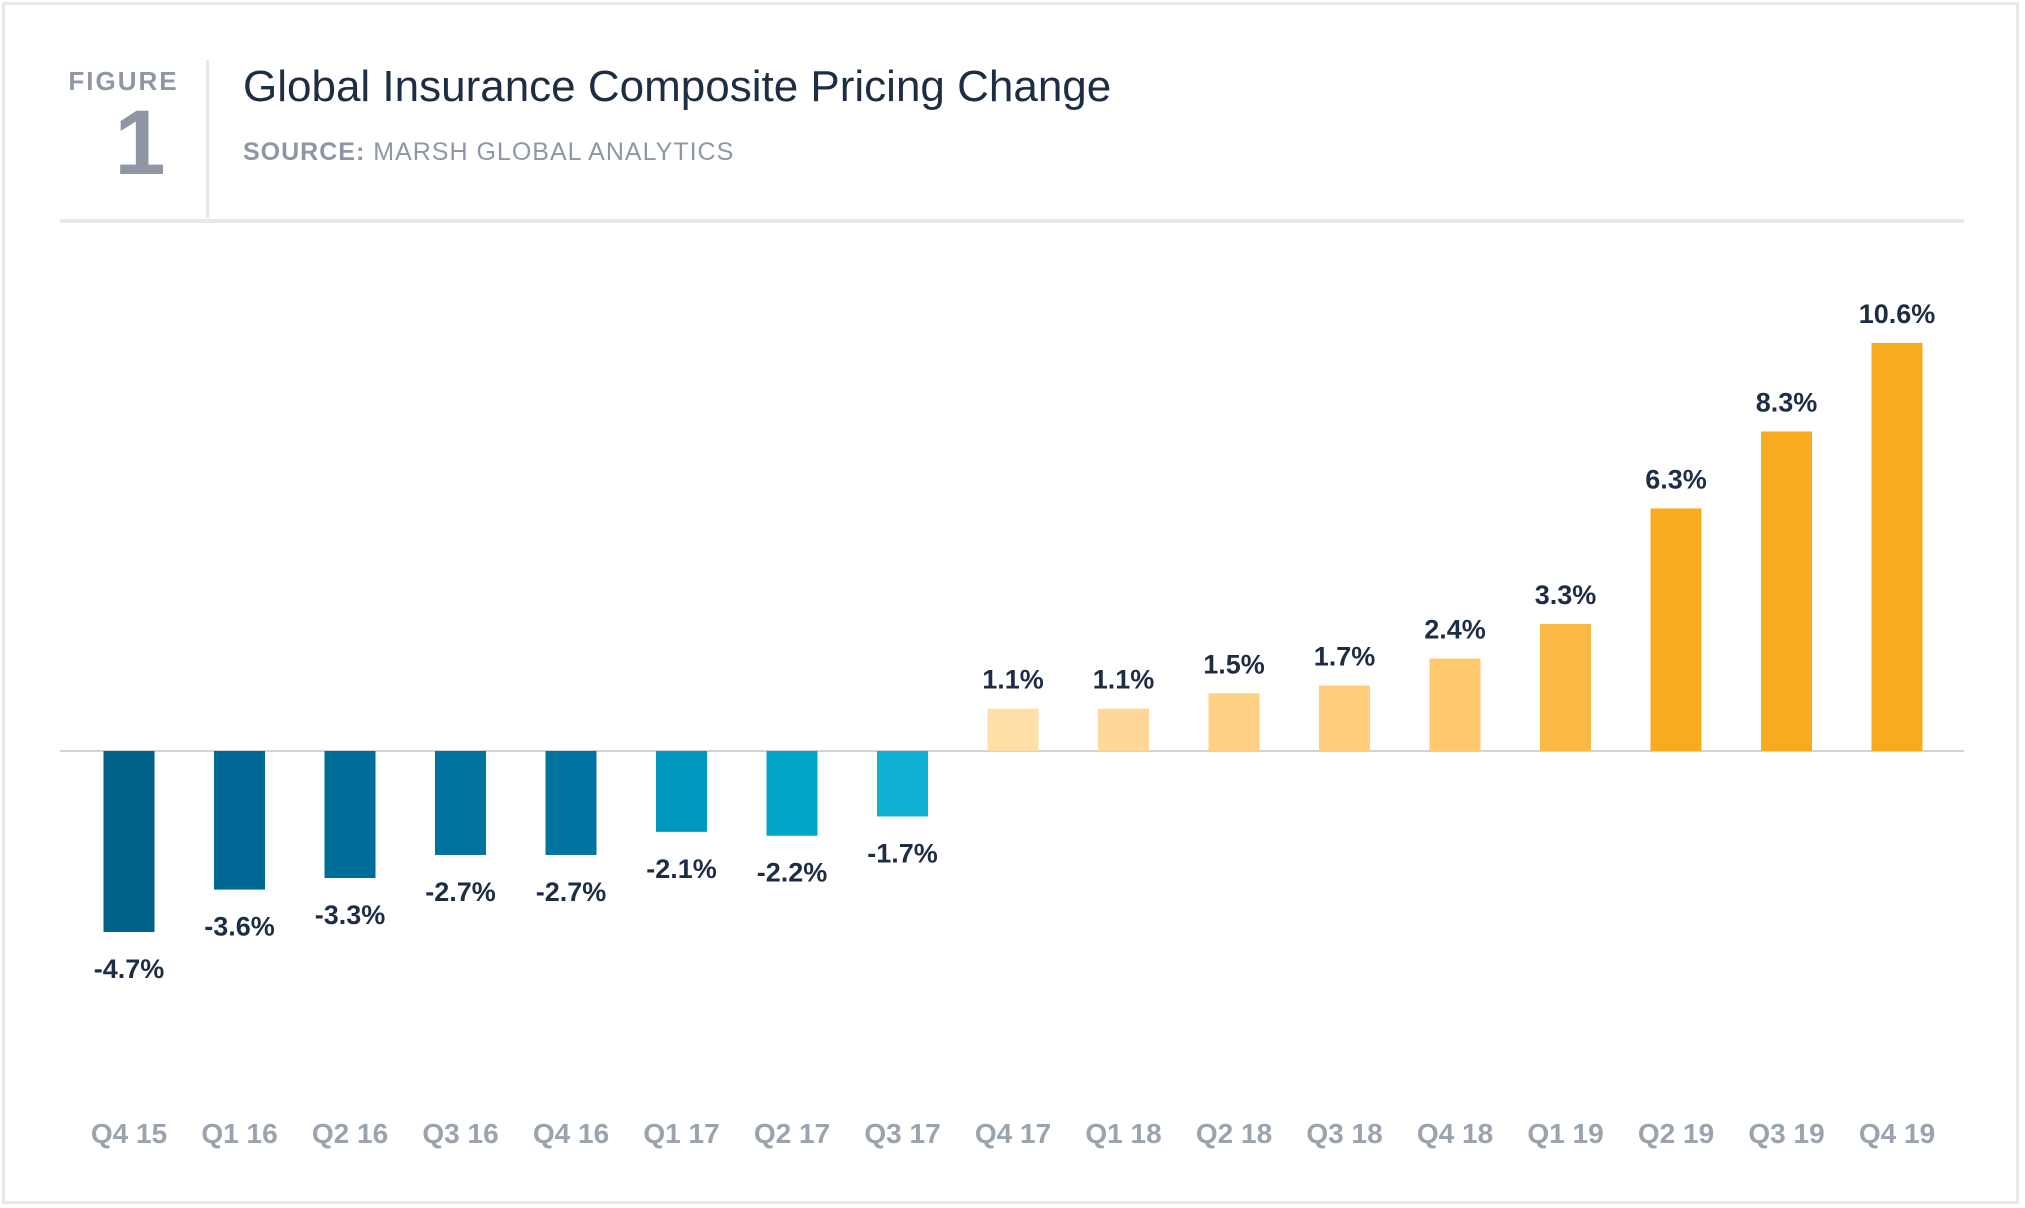  I want to click on data-label: 3.3%, so click(1566, 595).